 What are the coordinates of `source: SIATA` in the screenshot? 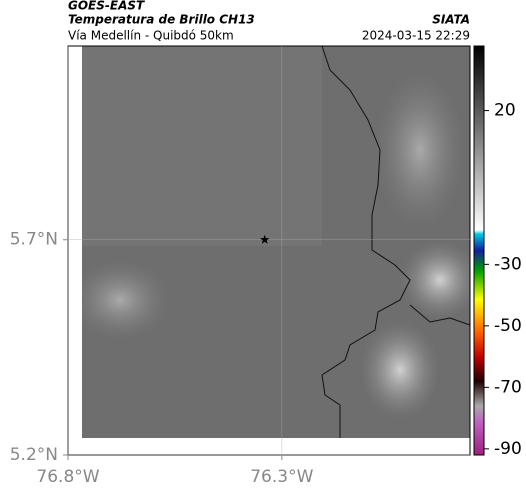 It's located at (451, 20).